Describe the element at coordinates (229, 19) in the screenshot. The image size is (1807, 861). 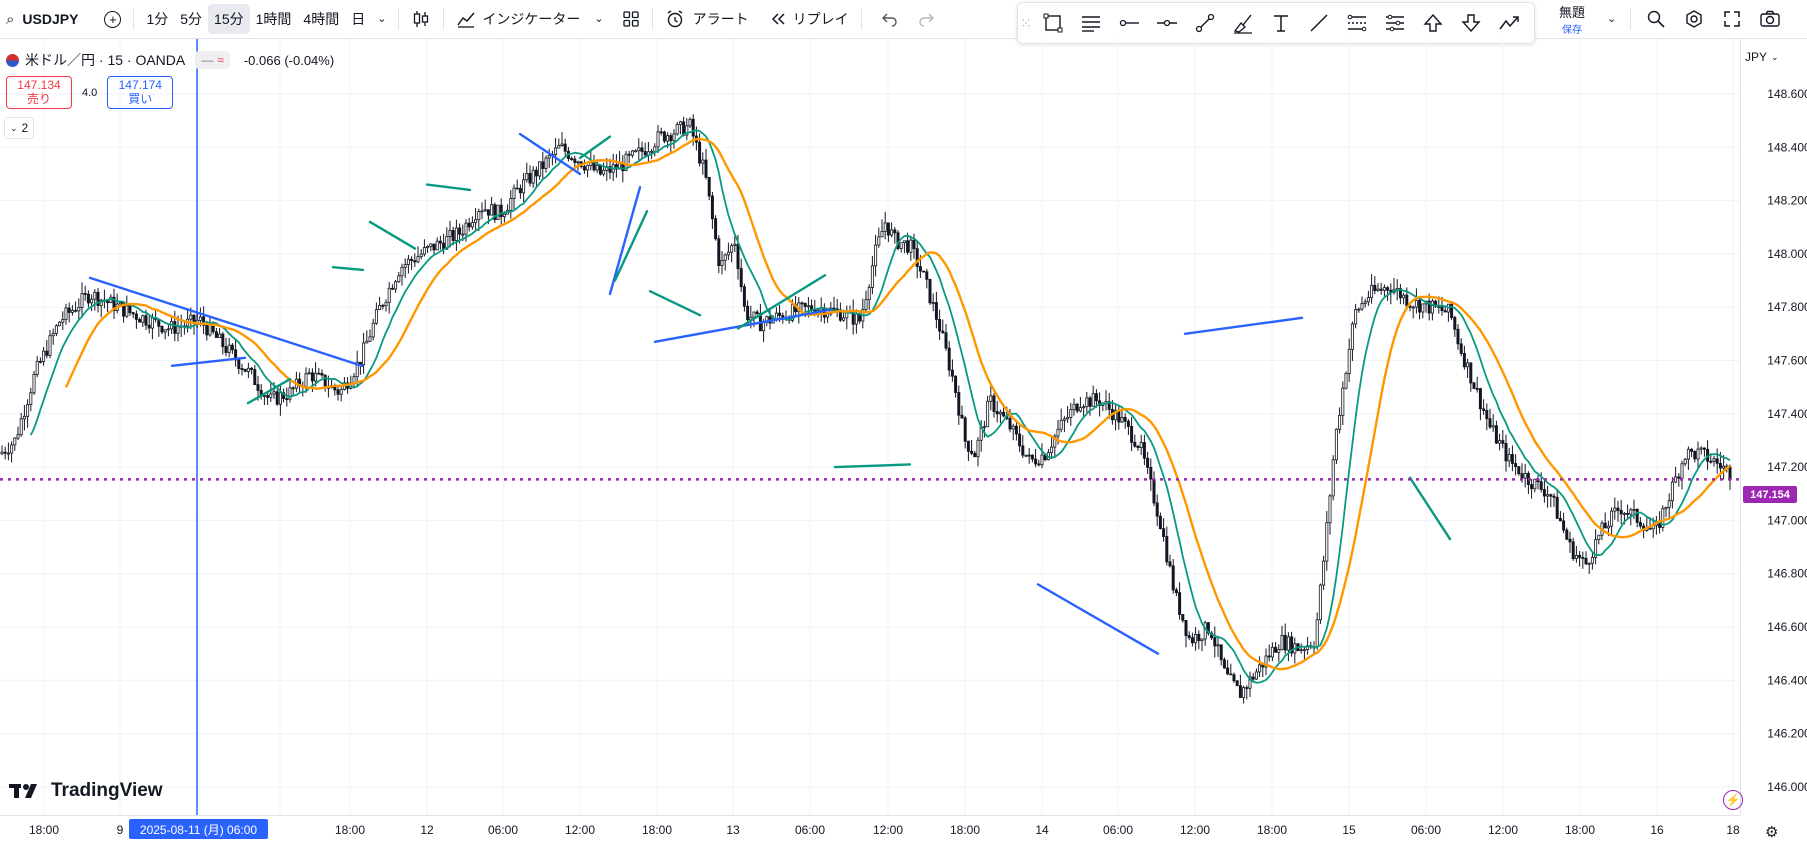
I see `interval-15m: 15分` at that location.